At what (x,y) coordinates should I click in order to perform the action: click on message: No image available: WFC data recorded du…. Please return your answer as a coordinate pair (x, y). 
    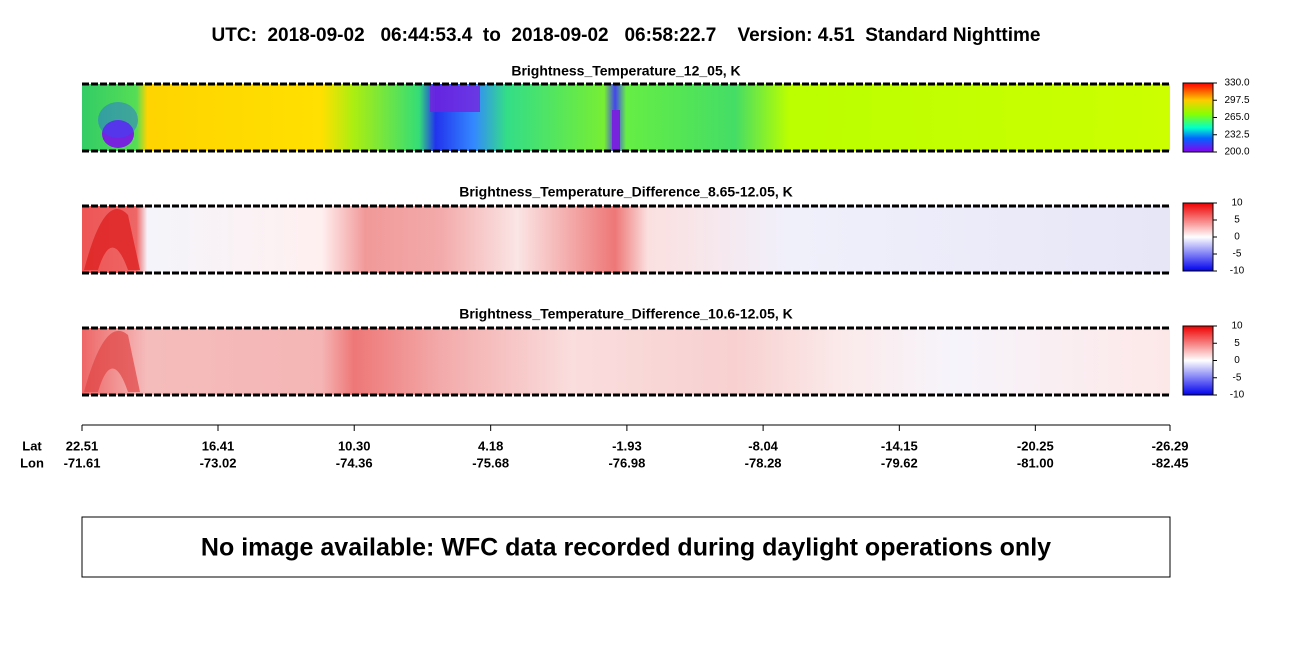
    Looking at the image, I should click on (626, 548).